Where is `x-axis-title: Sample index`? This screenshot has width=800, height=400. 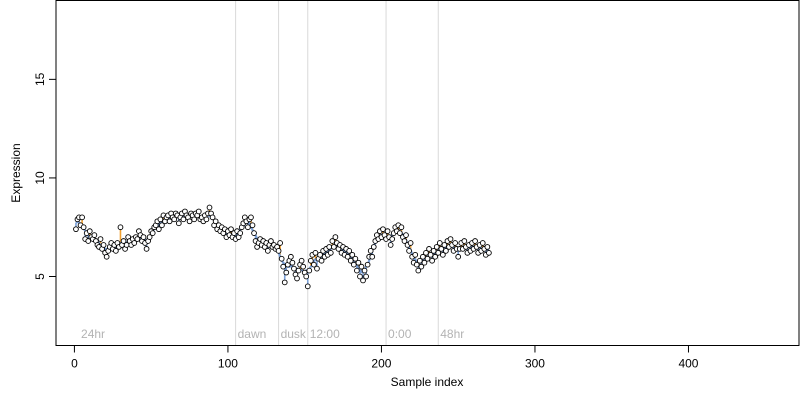
x-axis-title: Sample index is located at coordinates (427, 382).